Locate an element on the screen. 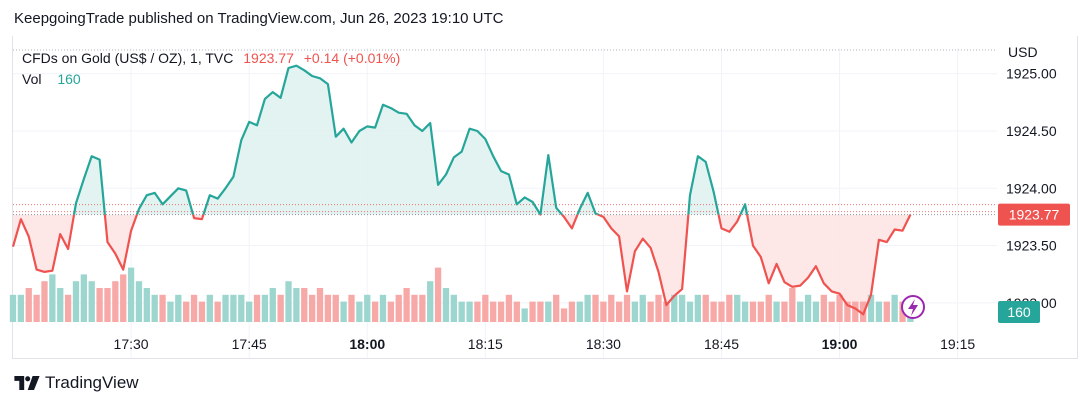  price-tick-label: 1924.50 is located at coordinates (1031, 131).